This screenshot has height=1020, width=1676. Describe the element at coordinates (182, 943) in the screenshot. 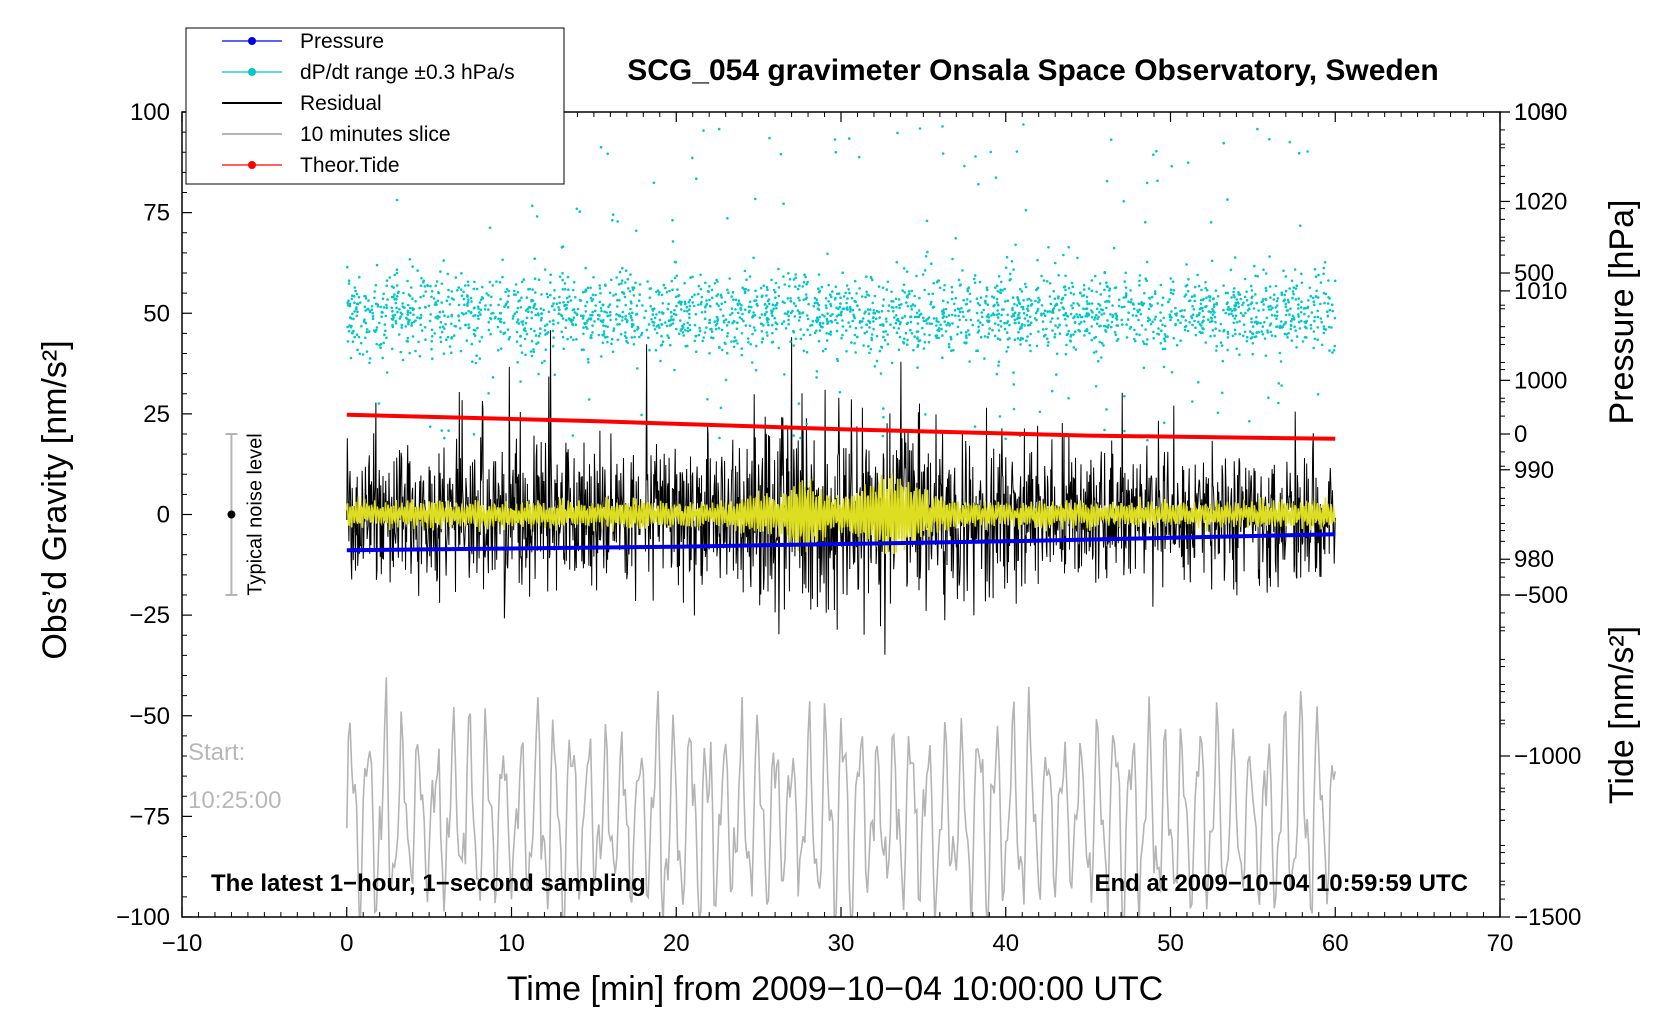

I see `x-tick-label: −10` at that location.